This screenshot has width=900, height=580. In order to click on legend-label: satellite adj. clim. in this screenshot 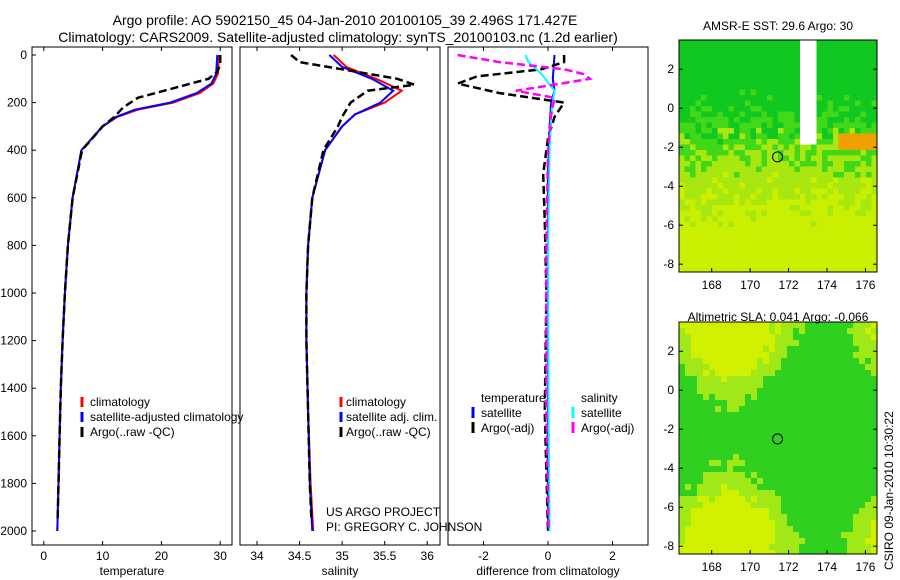, I will do `click(391, 417)`.